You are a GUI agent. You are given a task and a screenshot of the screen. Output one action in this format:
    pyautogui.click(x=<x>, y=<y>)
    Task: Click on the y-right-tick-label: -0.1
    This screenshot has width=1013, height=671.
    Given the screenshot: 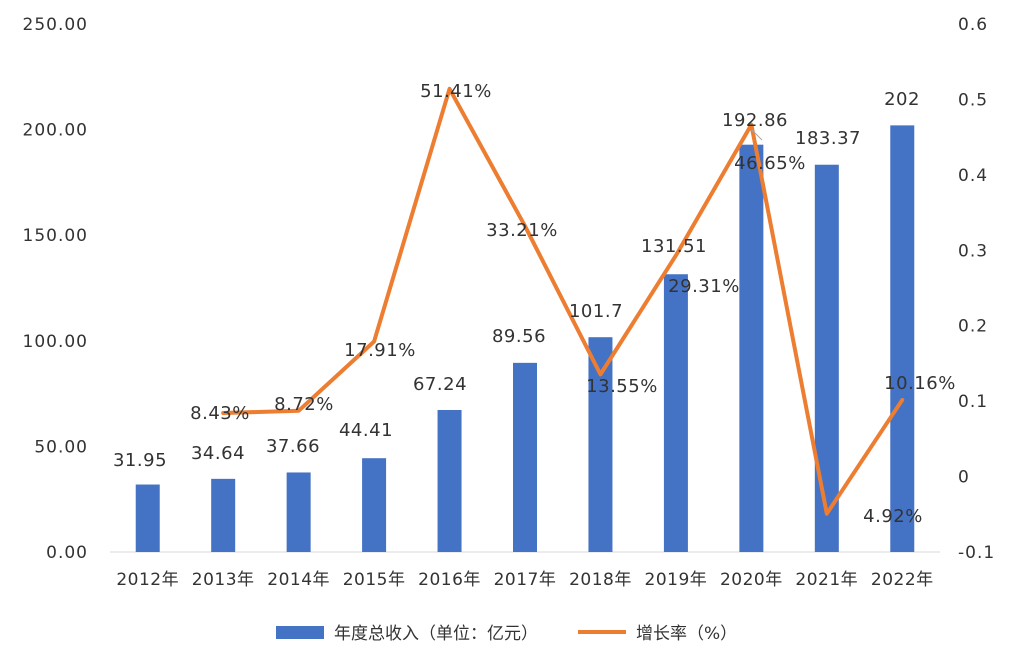 What is the action you would take?
    pyautogui.click(x=976, y=553)
    